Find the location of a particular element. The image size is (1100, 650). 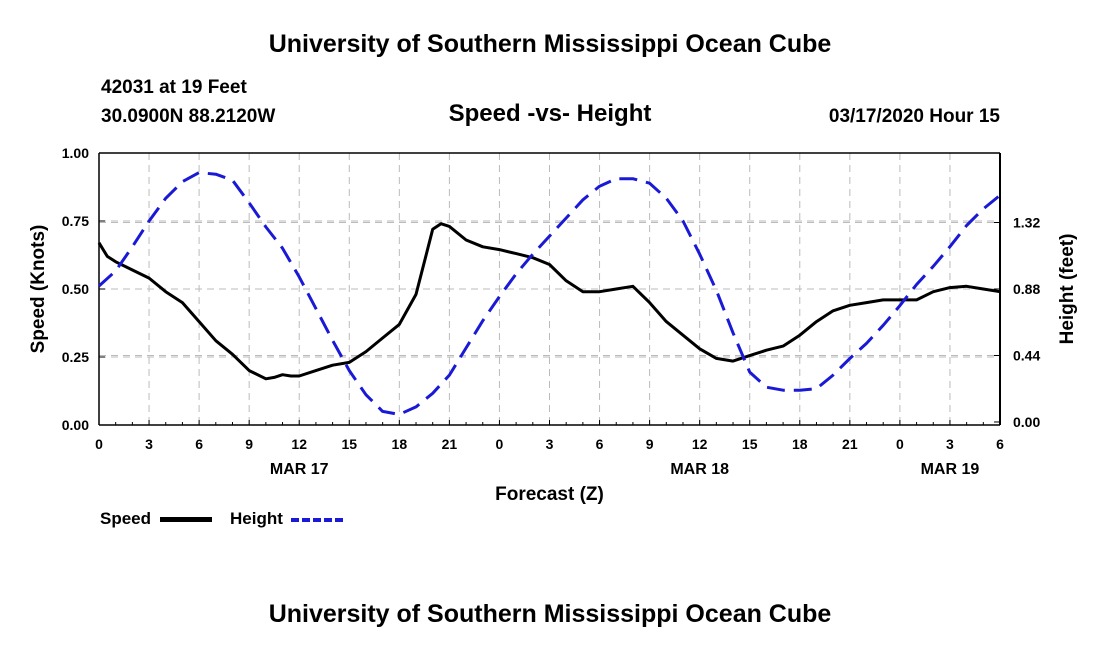

legend-height-swatch is located at coordinates (317, 520).